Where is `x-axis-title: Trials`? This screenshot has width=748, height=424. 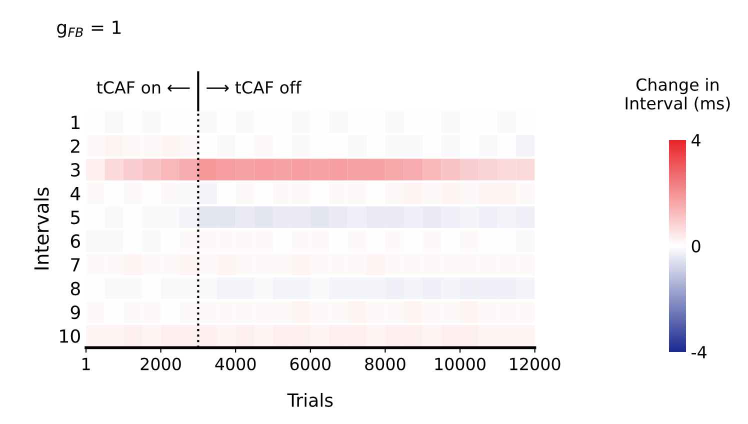
x-axis-title: Trials is located at coordinates (310, 399).